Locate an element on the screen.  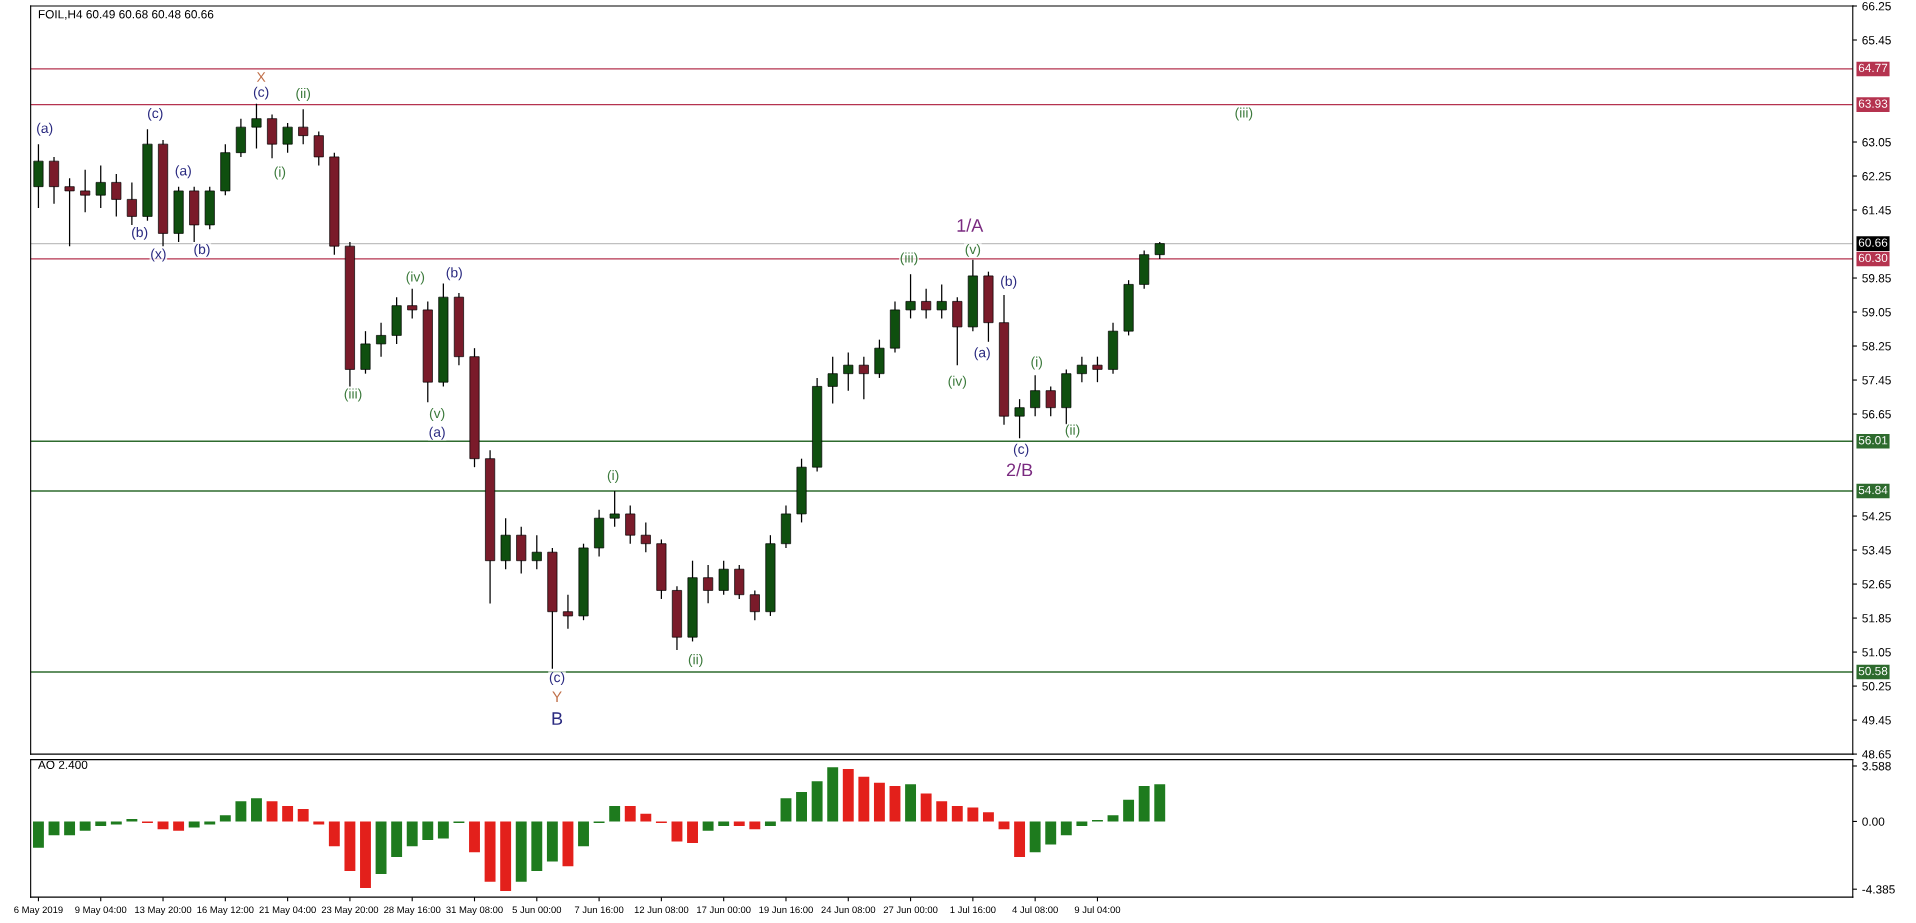
annotation: X is located at coordinates (261, 77).